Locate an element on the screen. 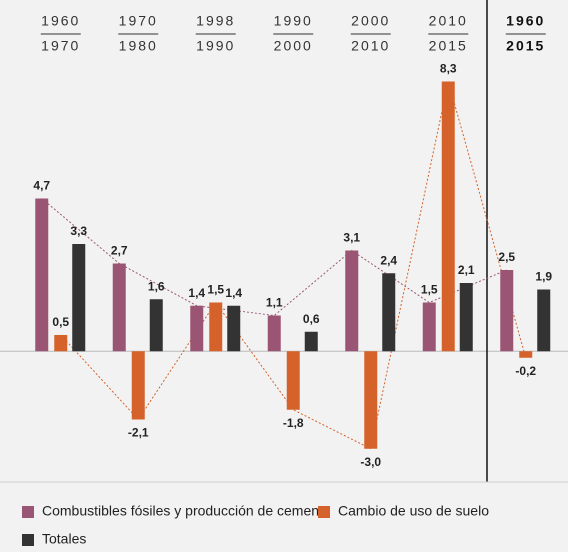  value-label: 1,6 is located at coordinates (156, 286).